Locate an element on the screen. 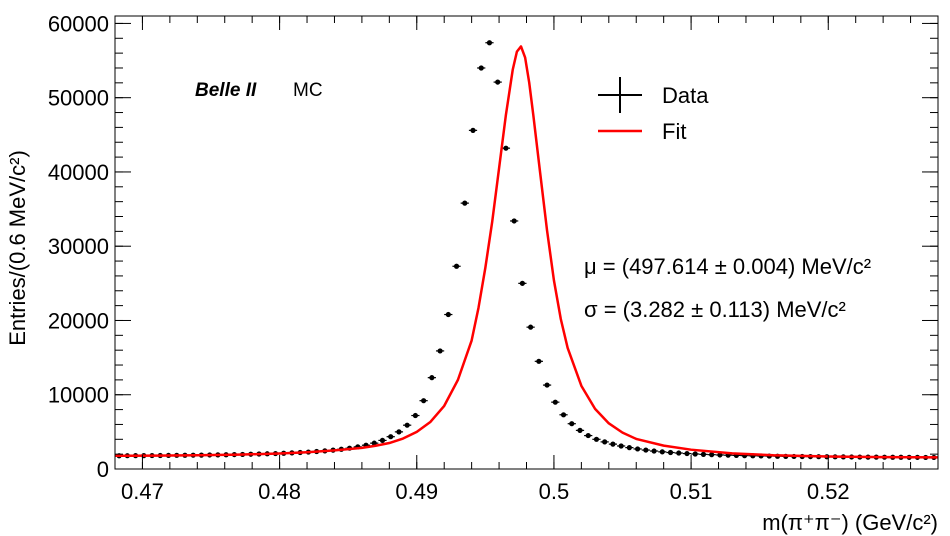 The image size is (950, 536). sim-label: MC is located at coordinates (308, 90).